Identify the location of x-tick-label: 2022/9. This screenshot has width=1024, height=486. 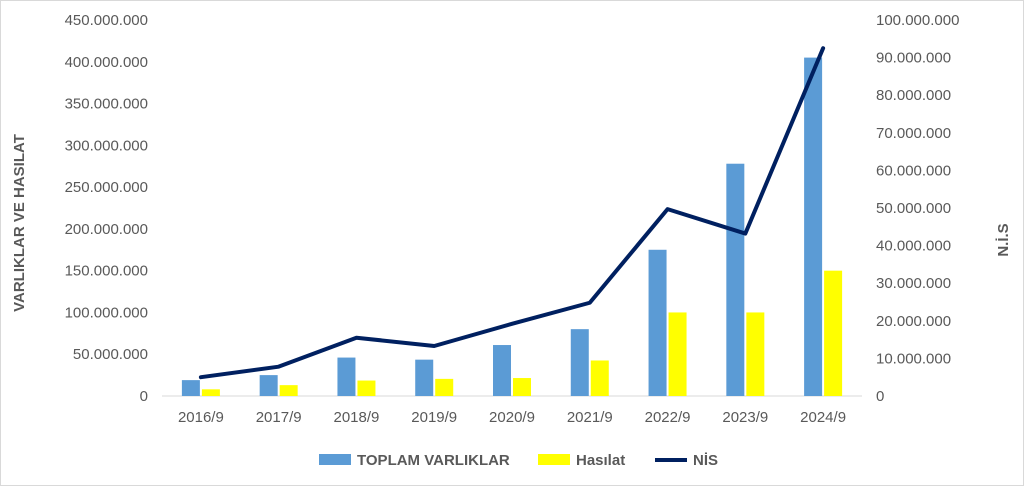
(668, 417).